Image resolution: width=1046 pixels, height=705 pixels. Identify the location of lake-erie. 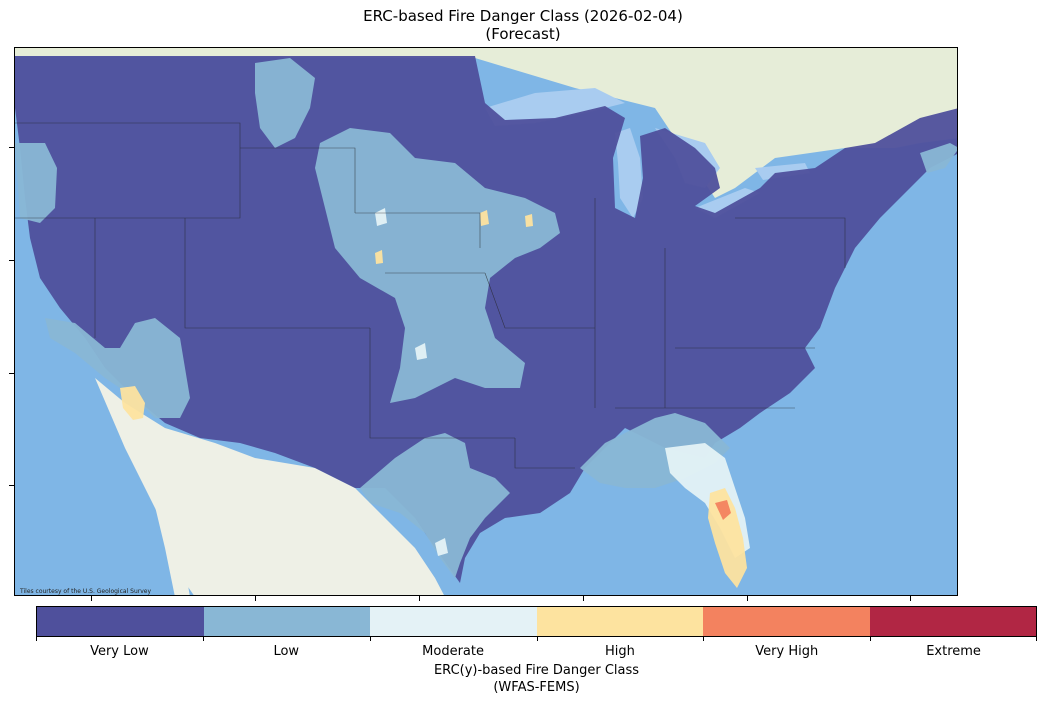
(727, 203).